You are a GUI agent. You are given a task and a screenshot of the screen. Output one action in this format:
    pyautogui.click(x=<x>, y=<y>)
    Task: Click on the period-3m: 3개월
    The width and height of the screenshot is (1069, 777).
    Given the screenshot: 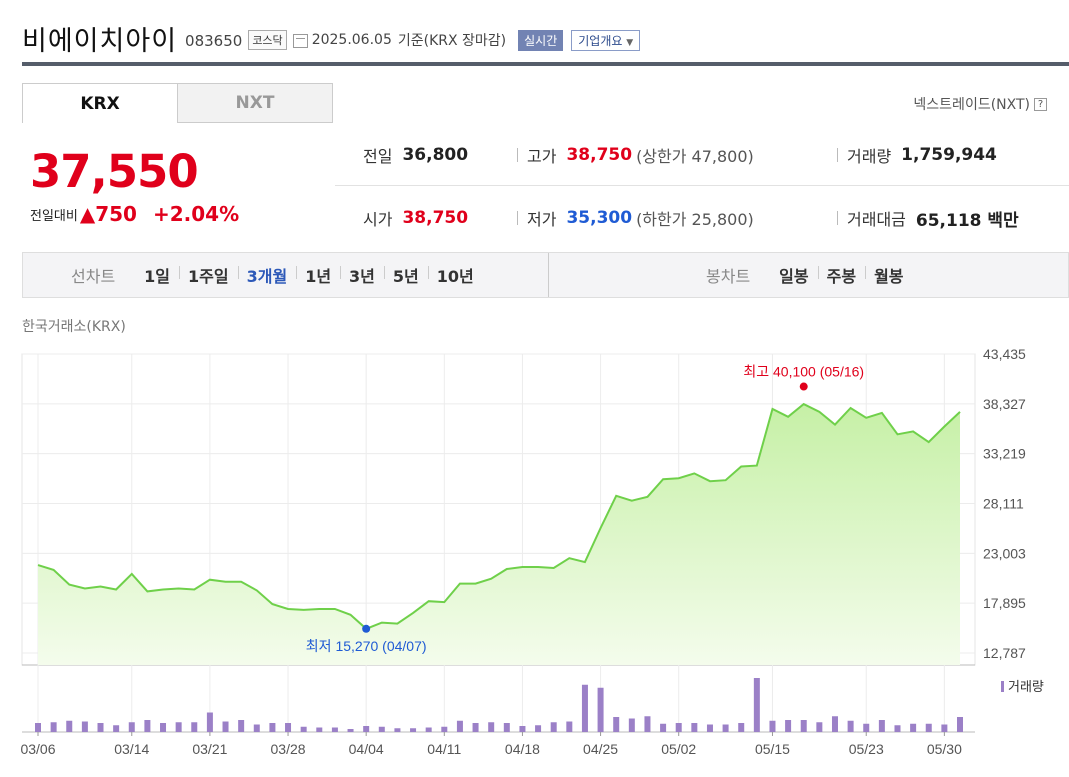 What is the action you would take?
    pyautogui.click(x=267, y=275)
    